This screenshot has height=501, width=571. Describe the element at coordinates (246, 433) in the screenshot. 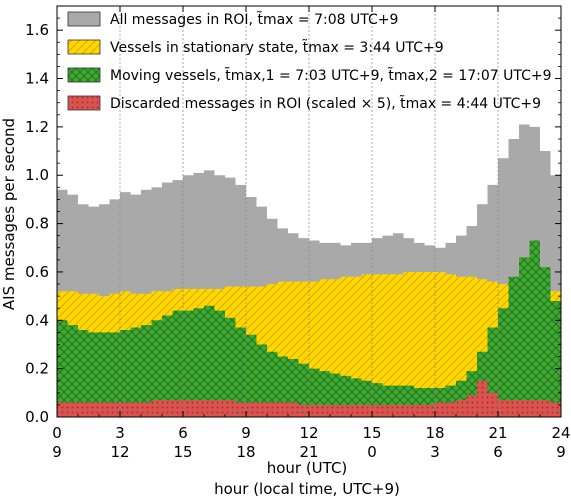

I see `x-tick-label: 9` at that location.